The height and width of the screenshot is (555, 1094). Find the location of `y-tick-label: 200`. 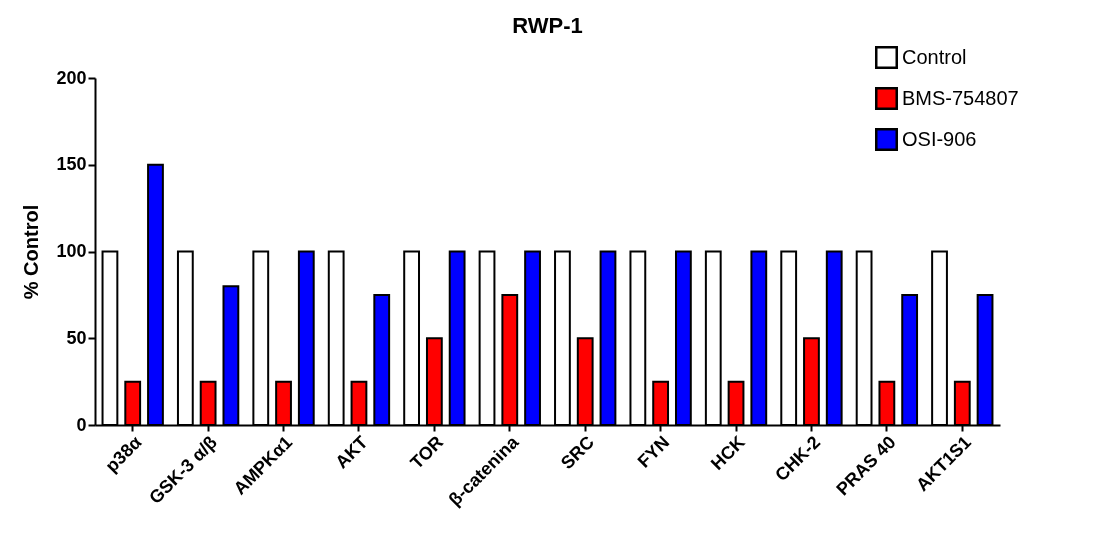

y-tick-label: 200 is located at coordinates (71, 77).